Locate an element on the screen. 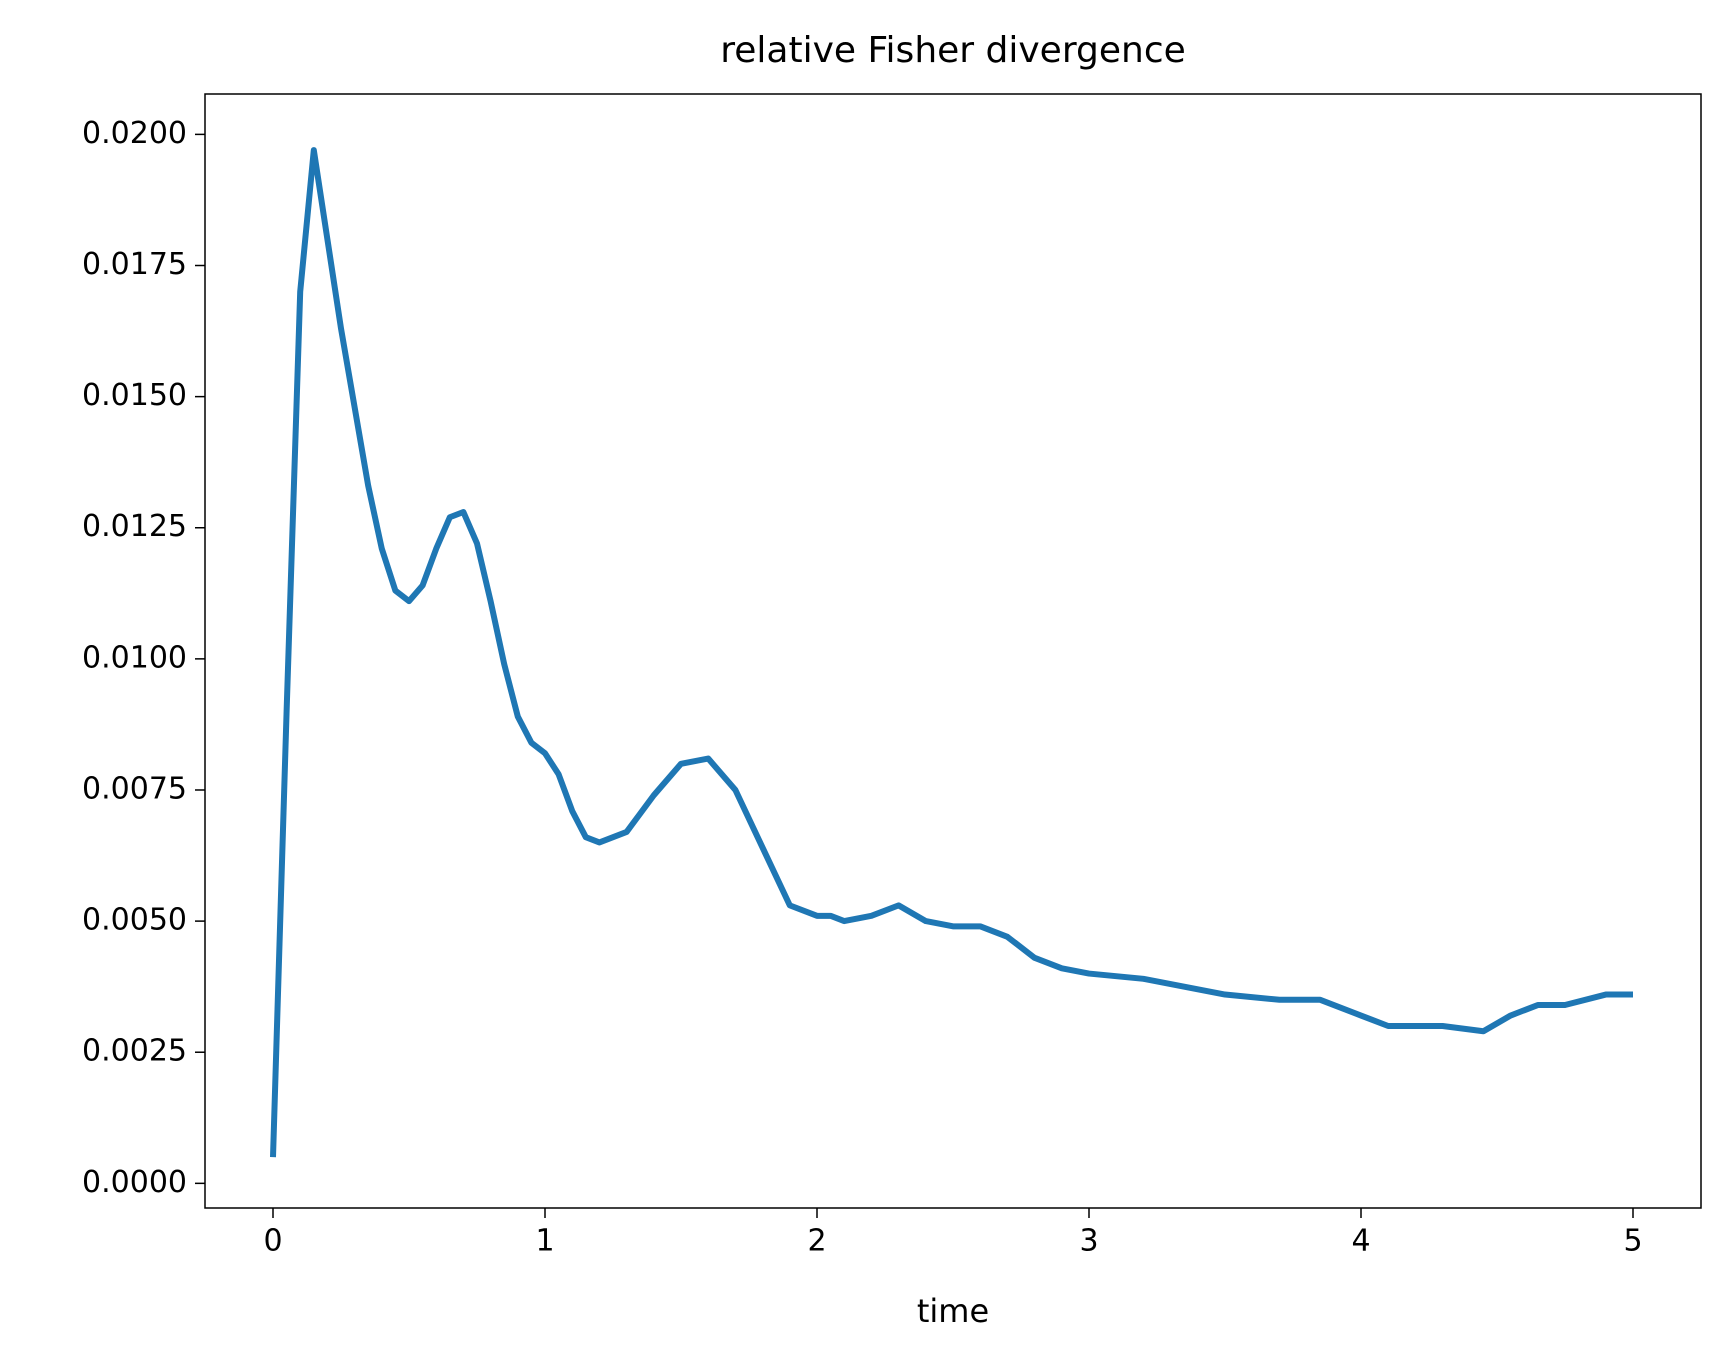  x-tick-label: 2 is located at coordinates (816, 1241).